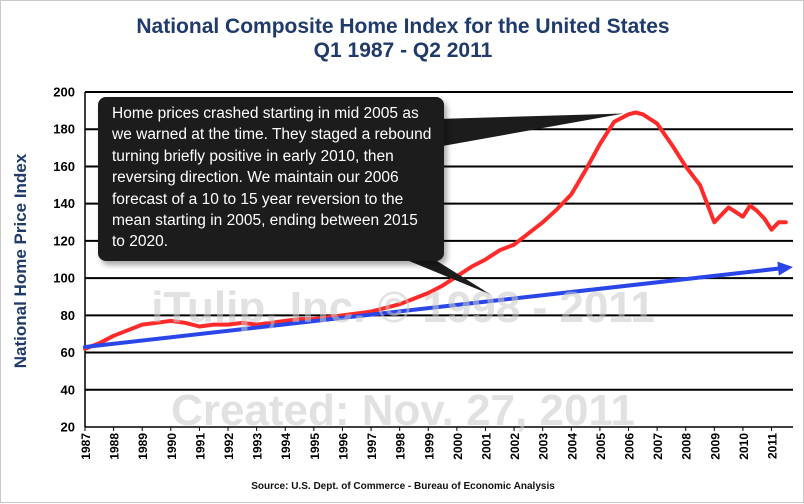 Image resolution: width=804 pixels, height=504 pixels. I want to click on y-tick-label: 200, so click(64, 92).